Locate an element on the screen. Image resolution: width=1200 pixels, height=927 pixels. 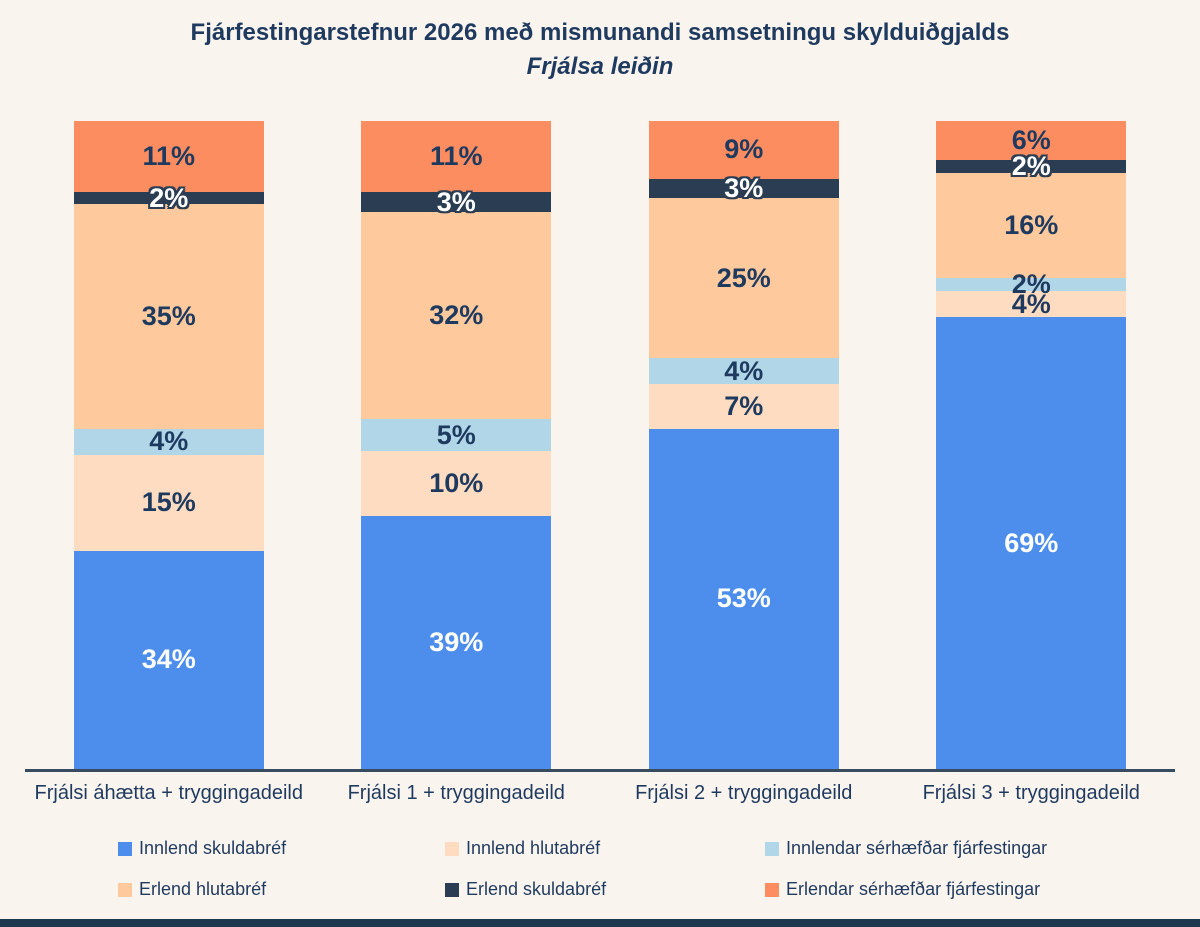
x-axis-label: Frjálsi 3 + tryggingadeild is located at coordinates (1031, 793).